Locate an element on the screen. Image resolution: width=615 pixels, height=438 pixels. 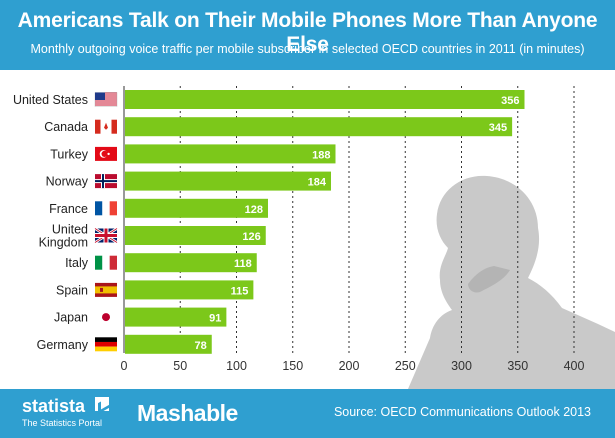
x-axis-ticks: 0 50 100 150 200 250 300 350 400 is located at coordinates (353, 366).